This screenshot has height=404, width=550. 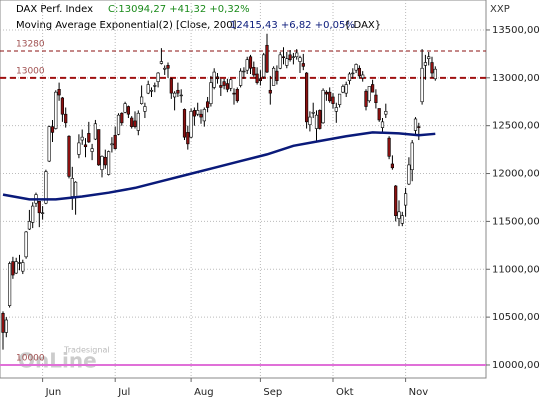 I want to click on x-tick-label: Jul, so click(x=123, y=392).